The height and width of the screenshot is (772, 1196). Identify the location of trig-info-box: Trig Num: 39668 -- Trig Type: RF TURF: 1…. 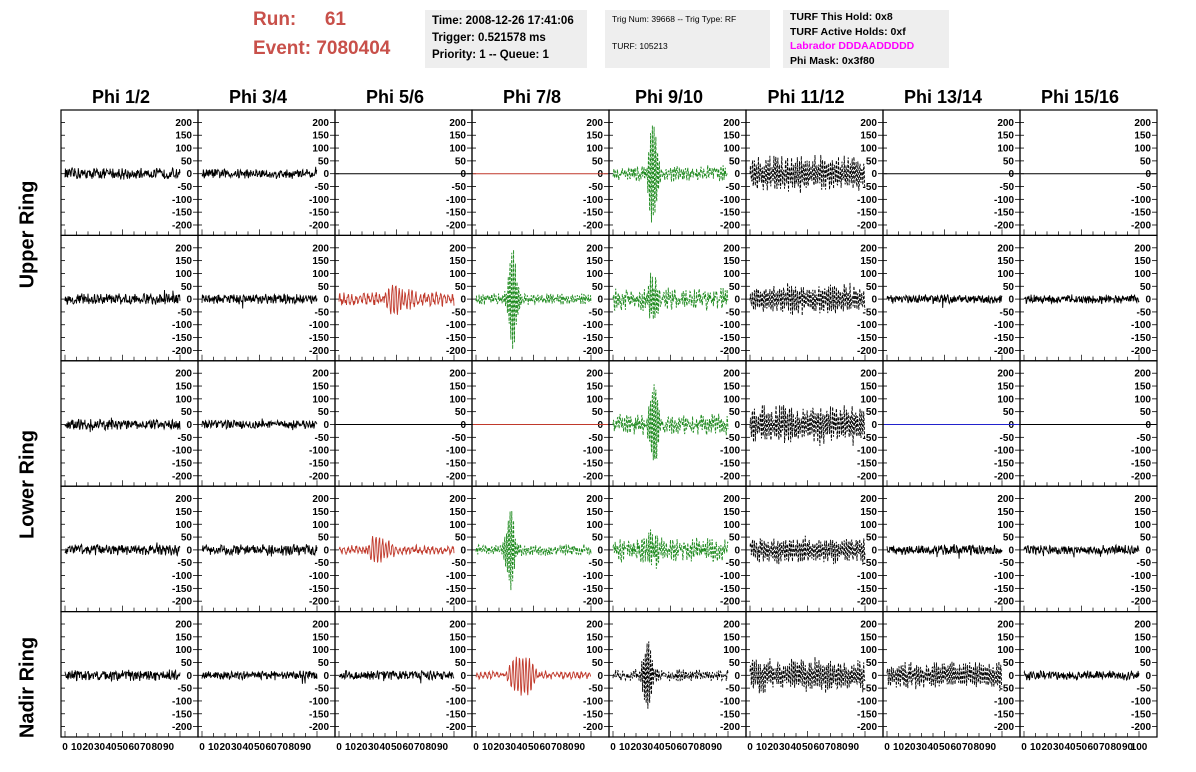
(687, 39).